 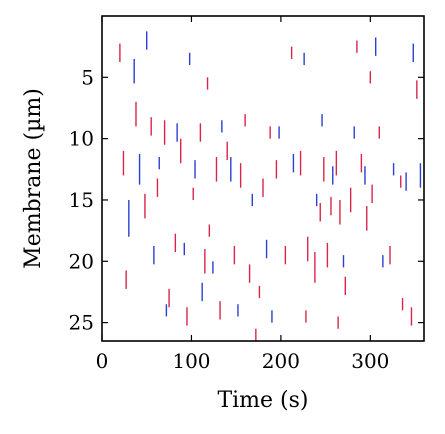 What do you see at coordinates (81, 261) in the screenshot?
I see `y-tick-label: 20` at bounding box center [81, 261].